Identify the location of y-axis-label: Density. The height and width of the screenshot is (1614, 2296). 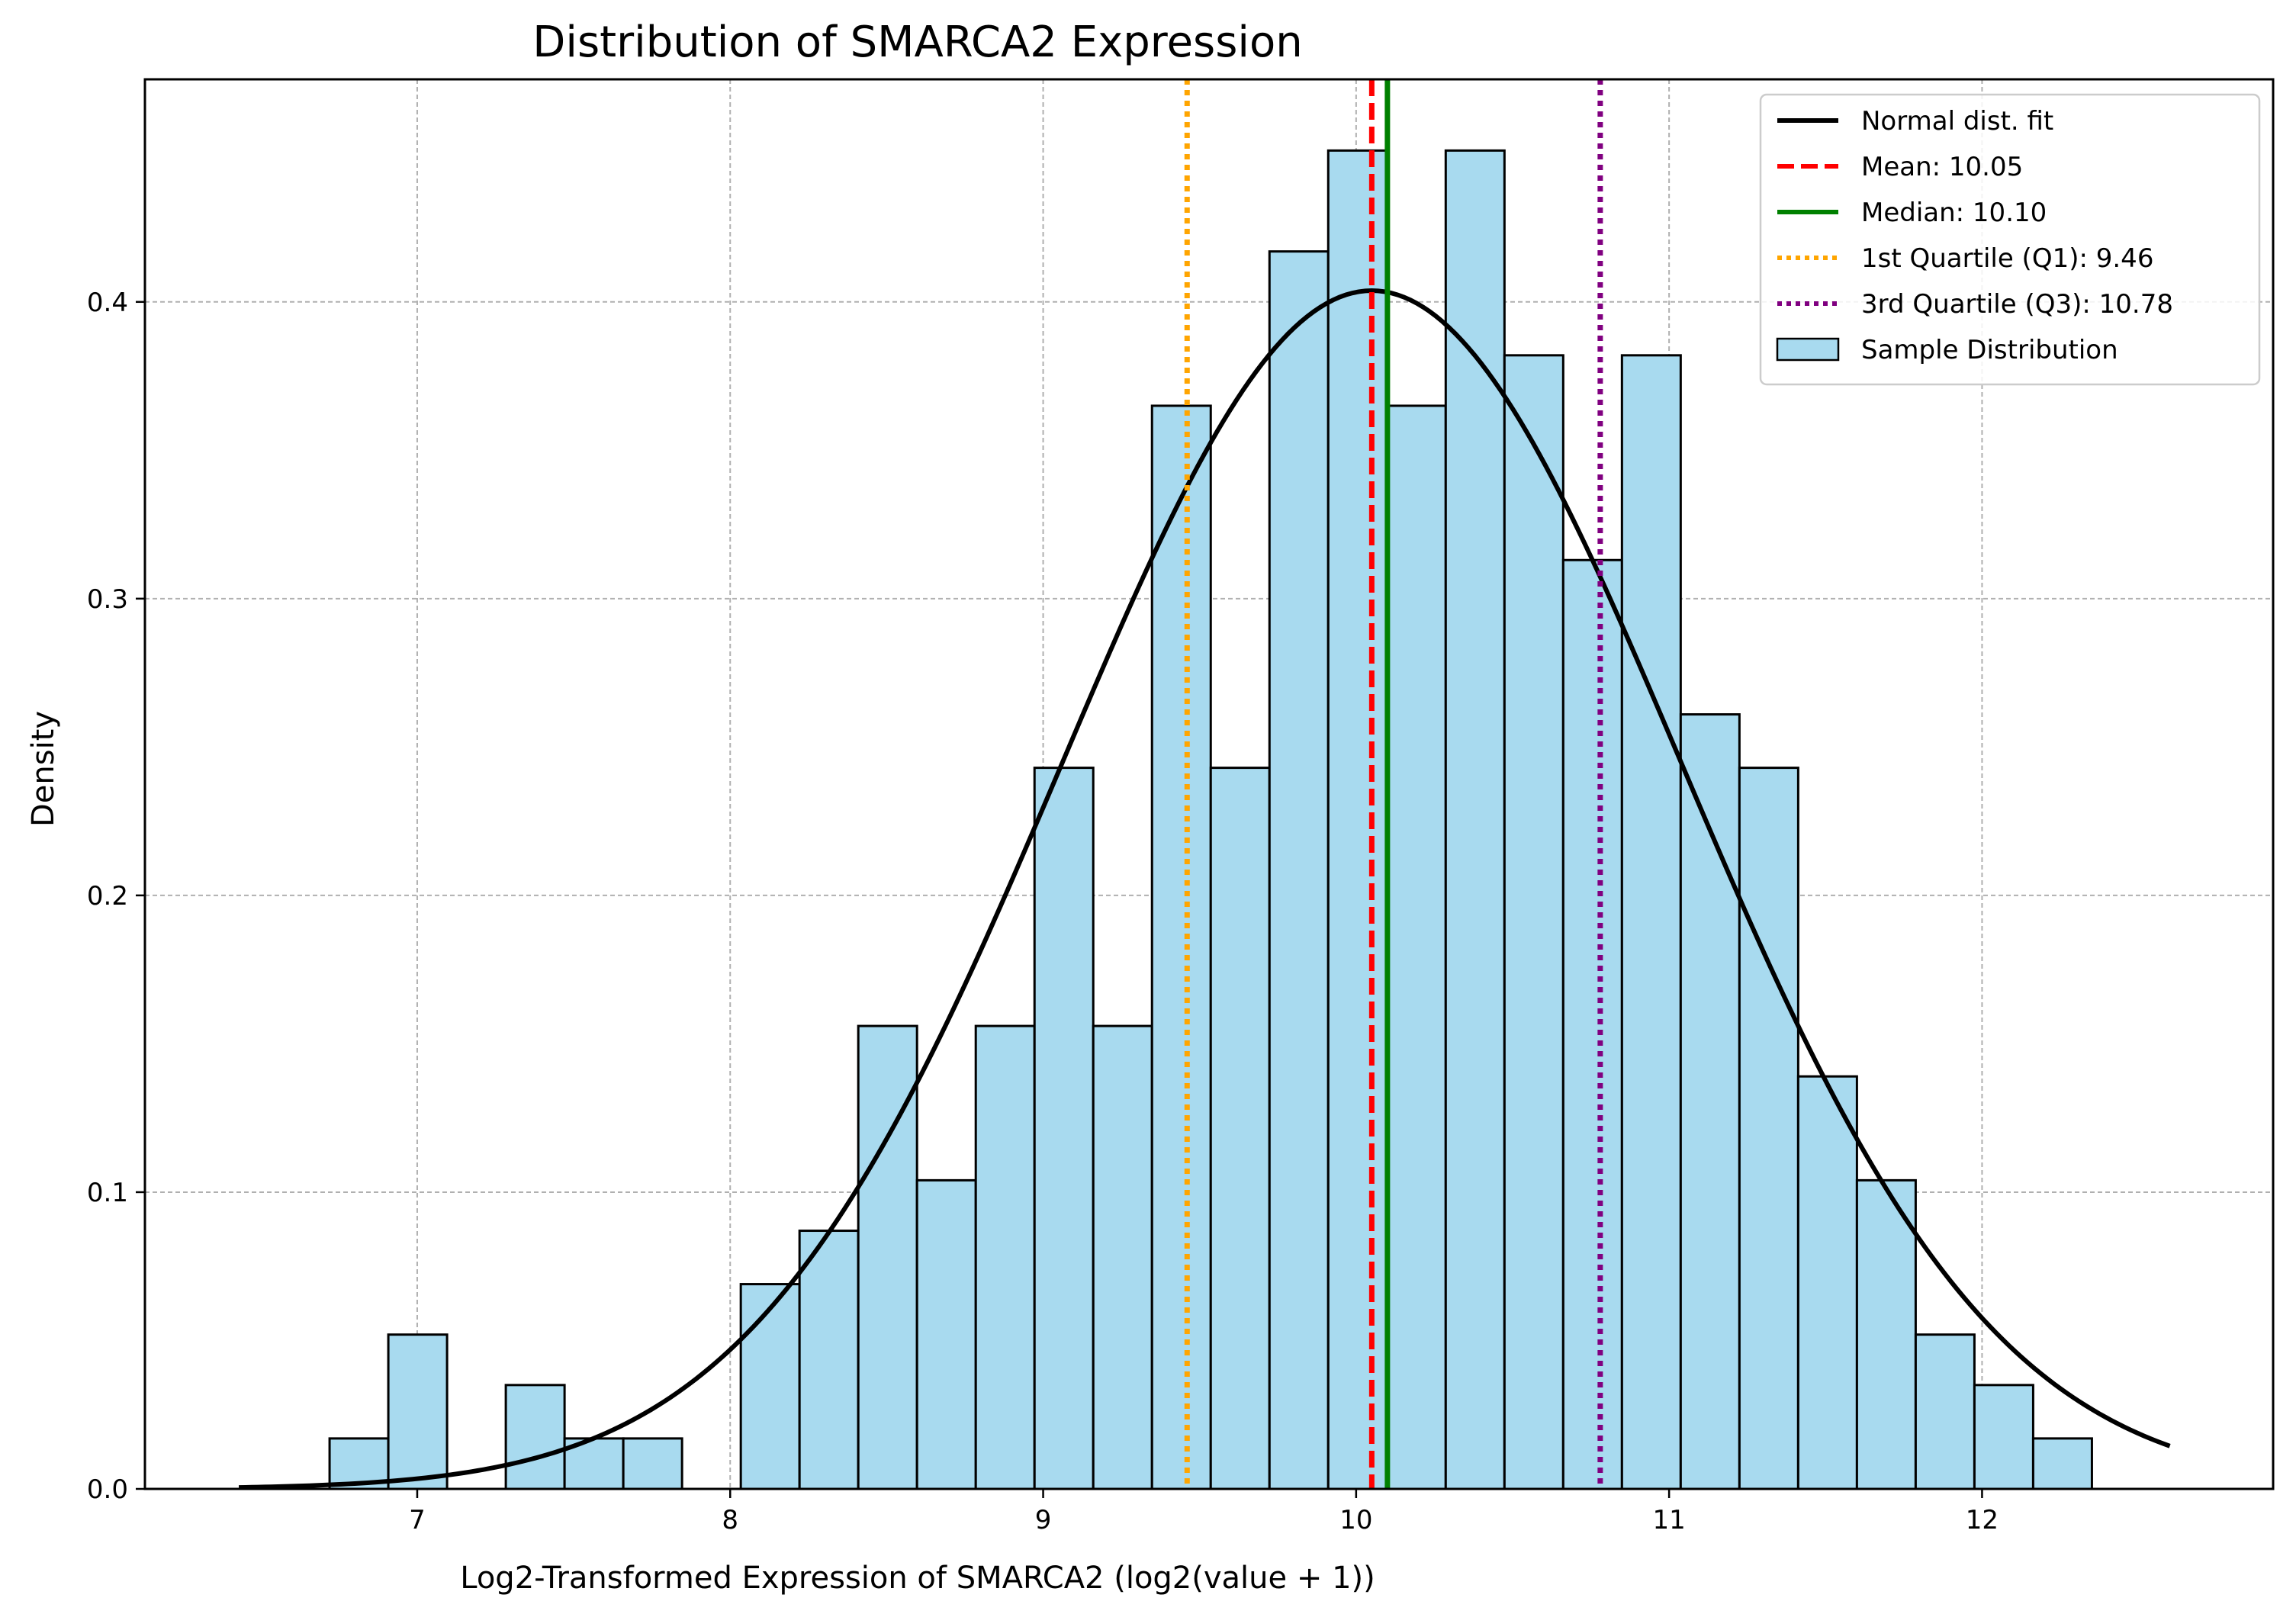
(44, 769).